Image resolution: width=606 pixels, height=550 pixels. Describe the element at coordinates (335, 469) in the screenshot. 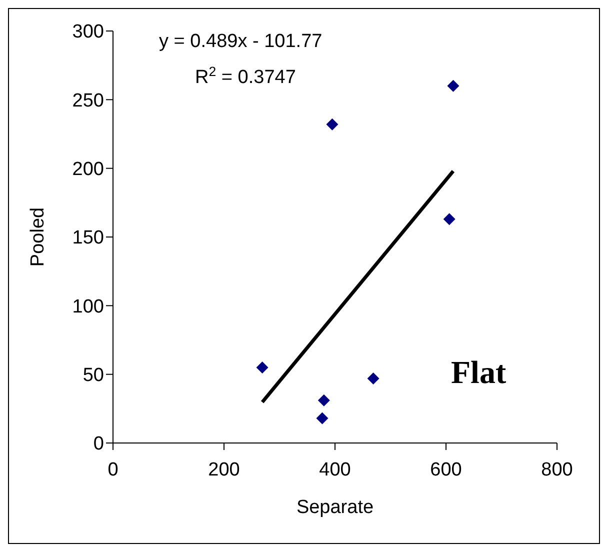

I see `x-tick-label: 400` at that location.